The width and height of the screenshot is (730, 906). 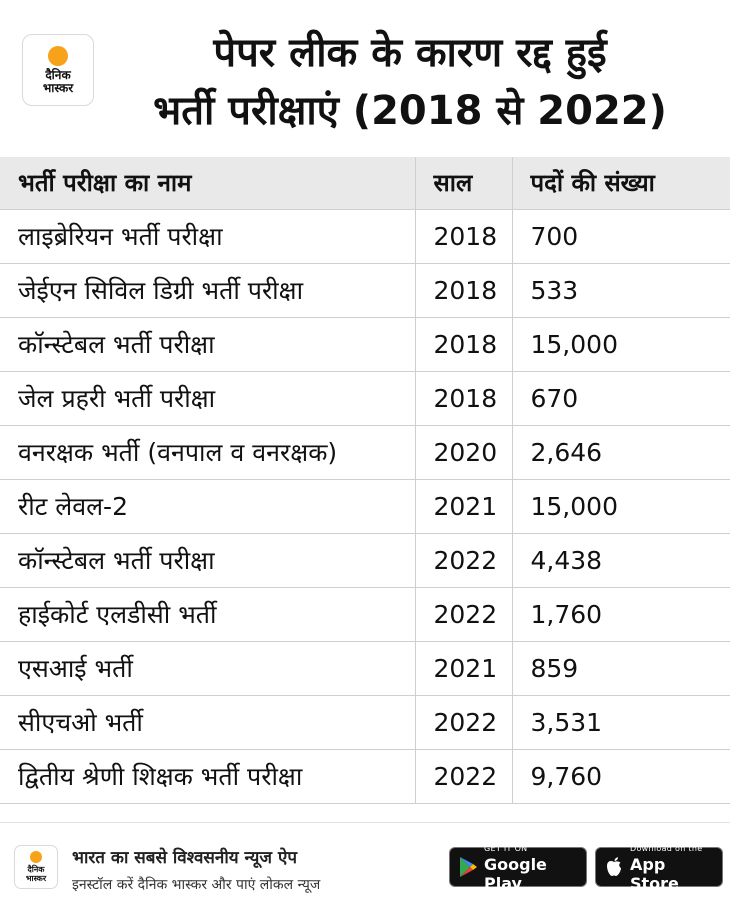 What do you see at coordinates (410, 53) in the screenshot?
I see `title-line1: पेपर लीक के कारण रद्द हुई` at bounding box center [410, 53].